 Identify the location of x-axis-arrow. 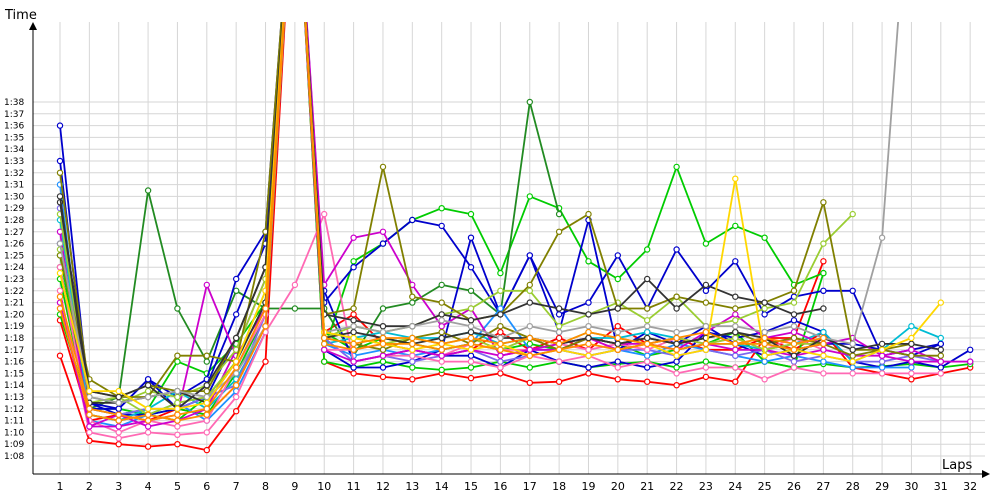
(986, 474).